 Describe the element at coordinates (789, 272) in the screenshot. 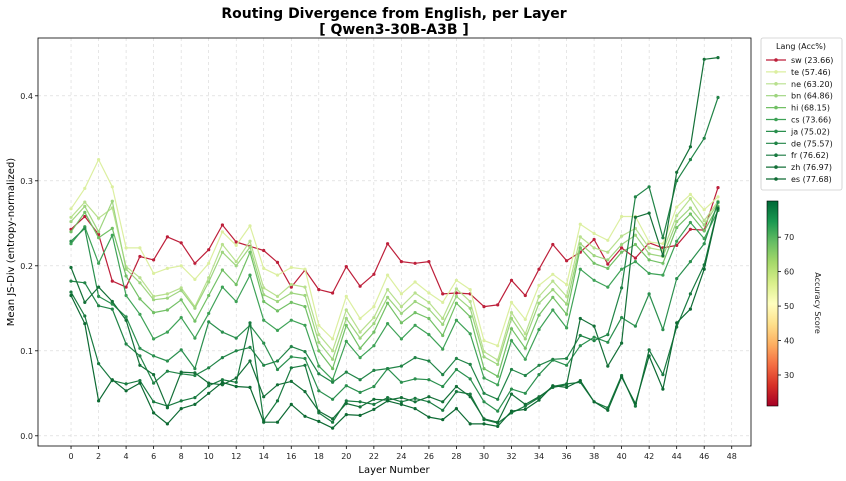

I see `colorbar-tick-label: 60` at that location.